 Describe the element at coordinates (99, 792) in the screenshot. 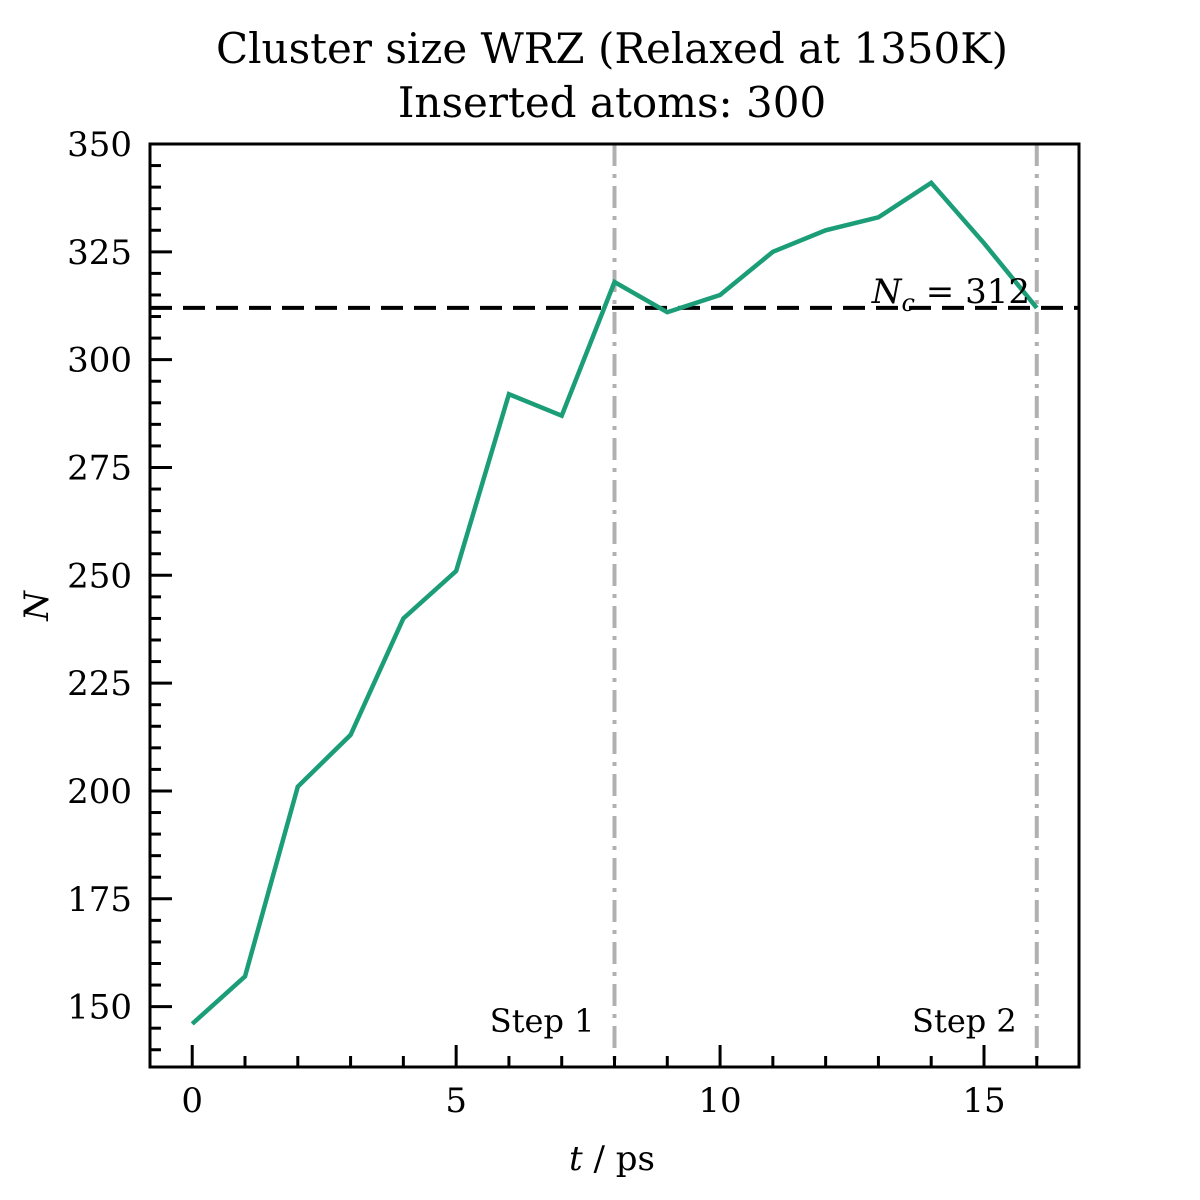

I see `y-tick-label: 200` at that location.